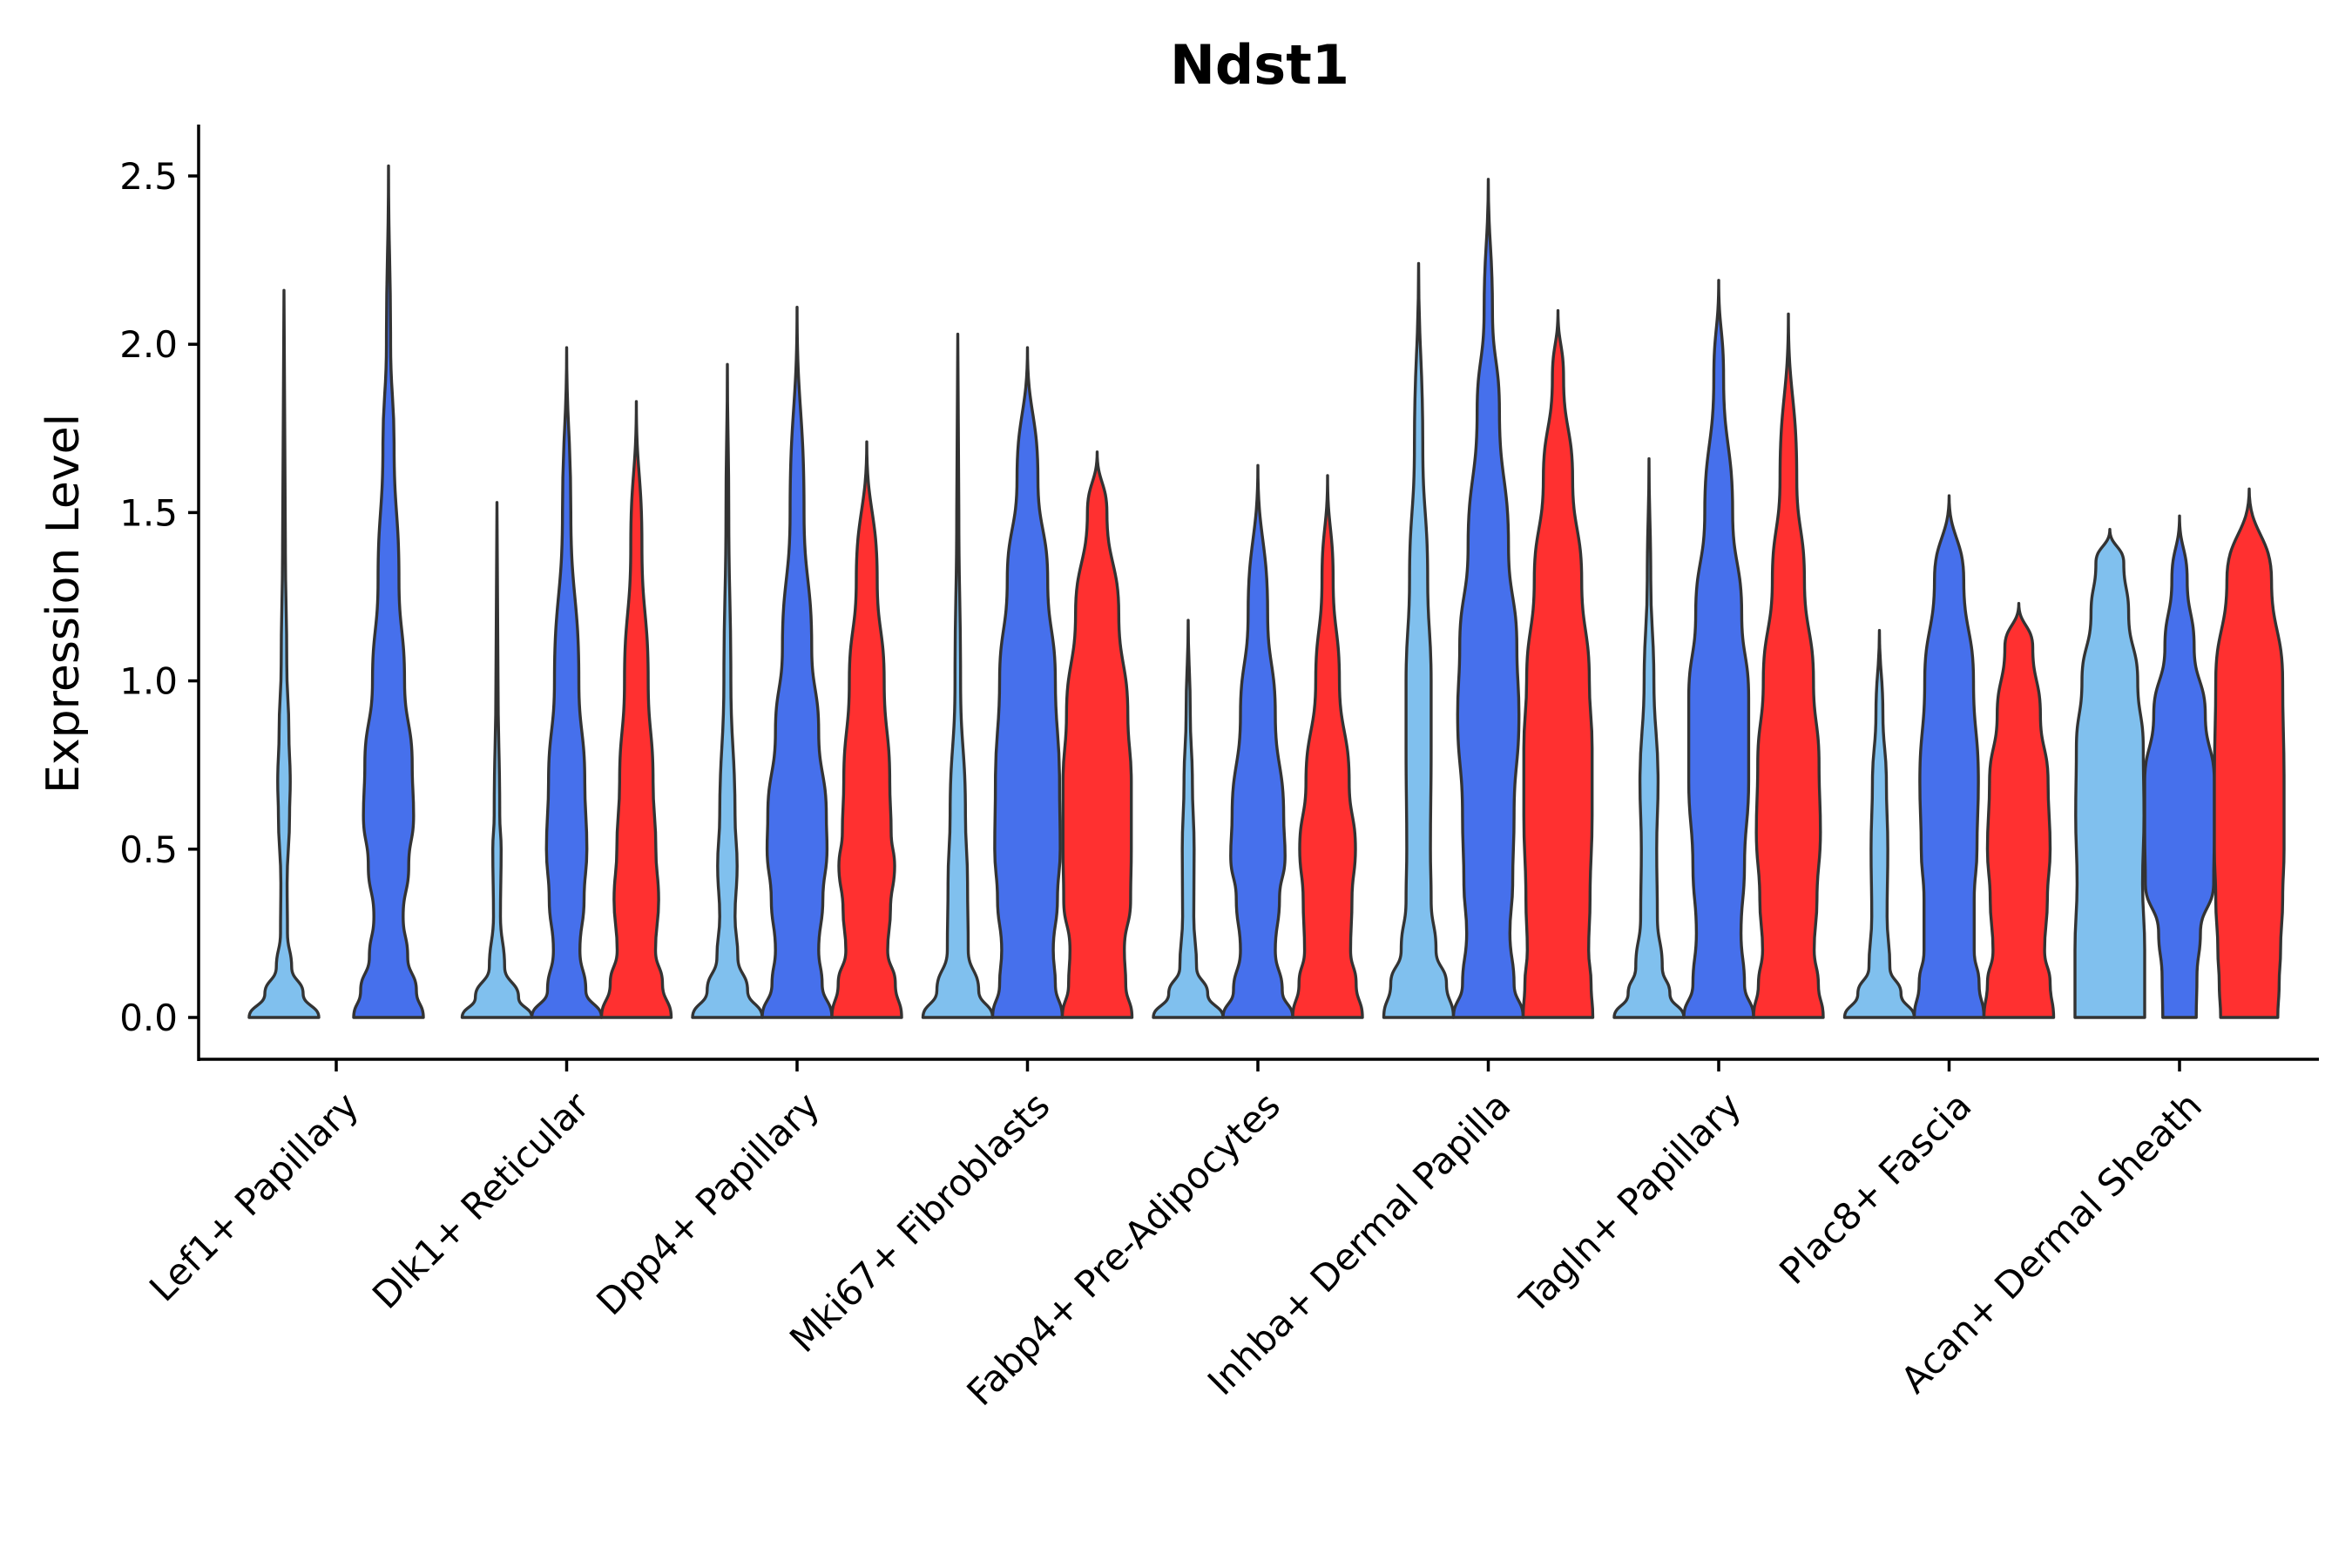 This screenshot has width=2352, height=1568. What do you see at coordinates (254, 1196) in the screenshot?
I see `x-tick-label: Lef1+ Papillary` at bounding box center [254, 1196].